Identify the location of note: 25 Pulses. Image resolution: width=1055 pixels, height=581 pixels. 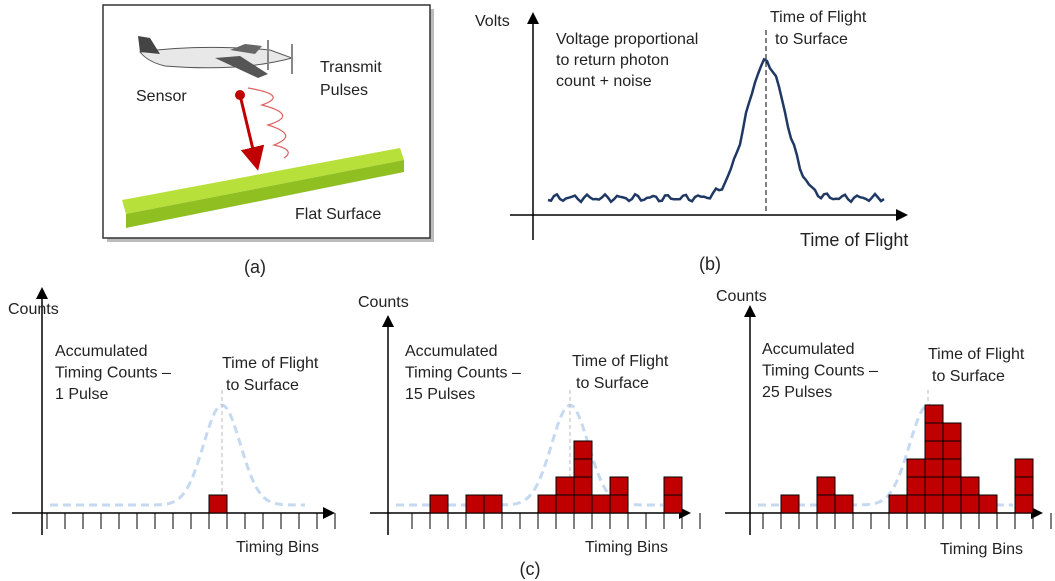
(797, 392).